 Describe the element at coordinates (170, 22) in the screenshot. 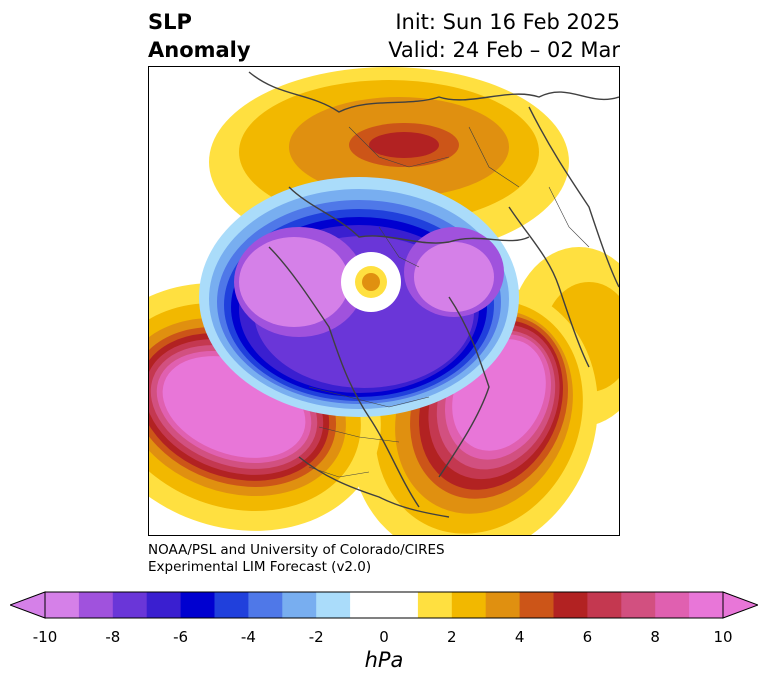

I see `title-line-1: SLP` at that location.